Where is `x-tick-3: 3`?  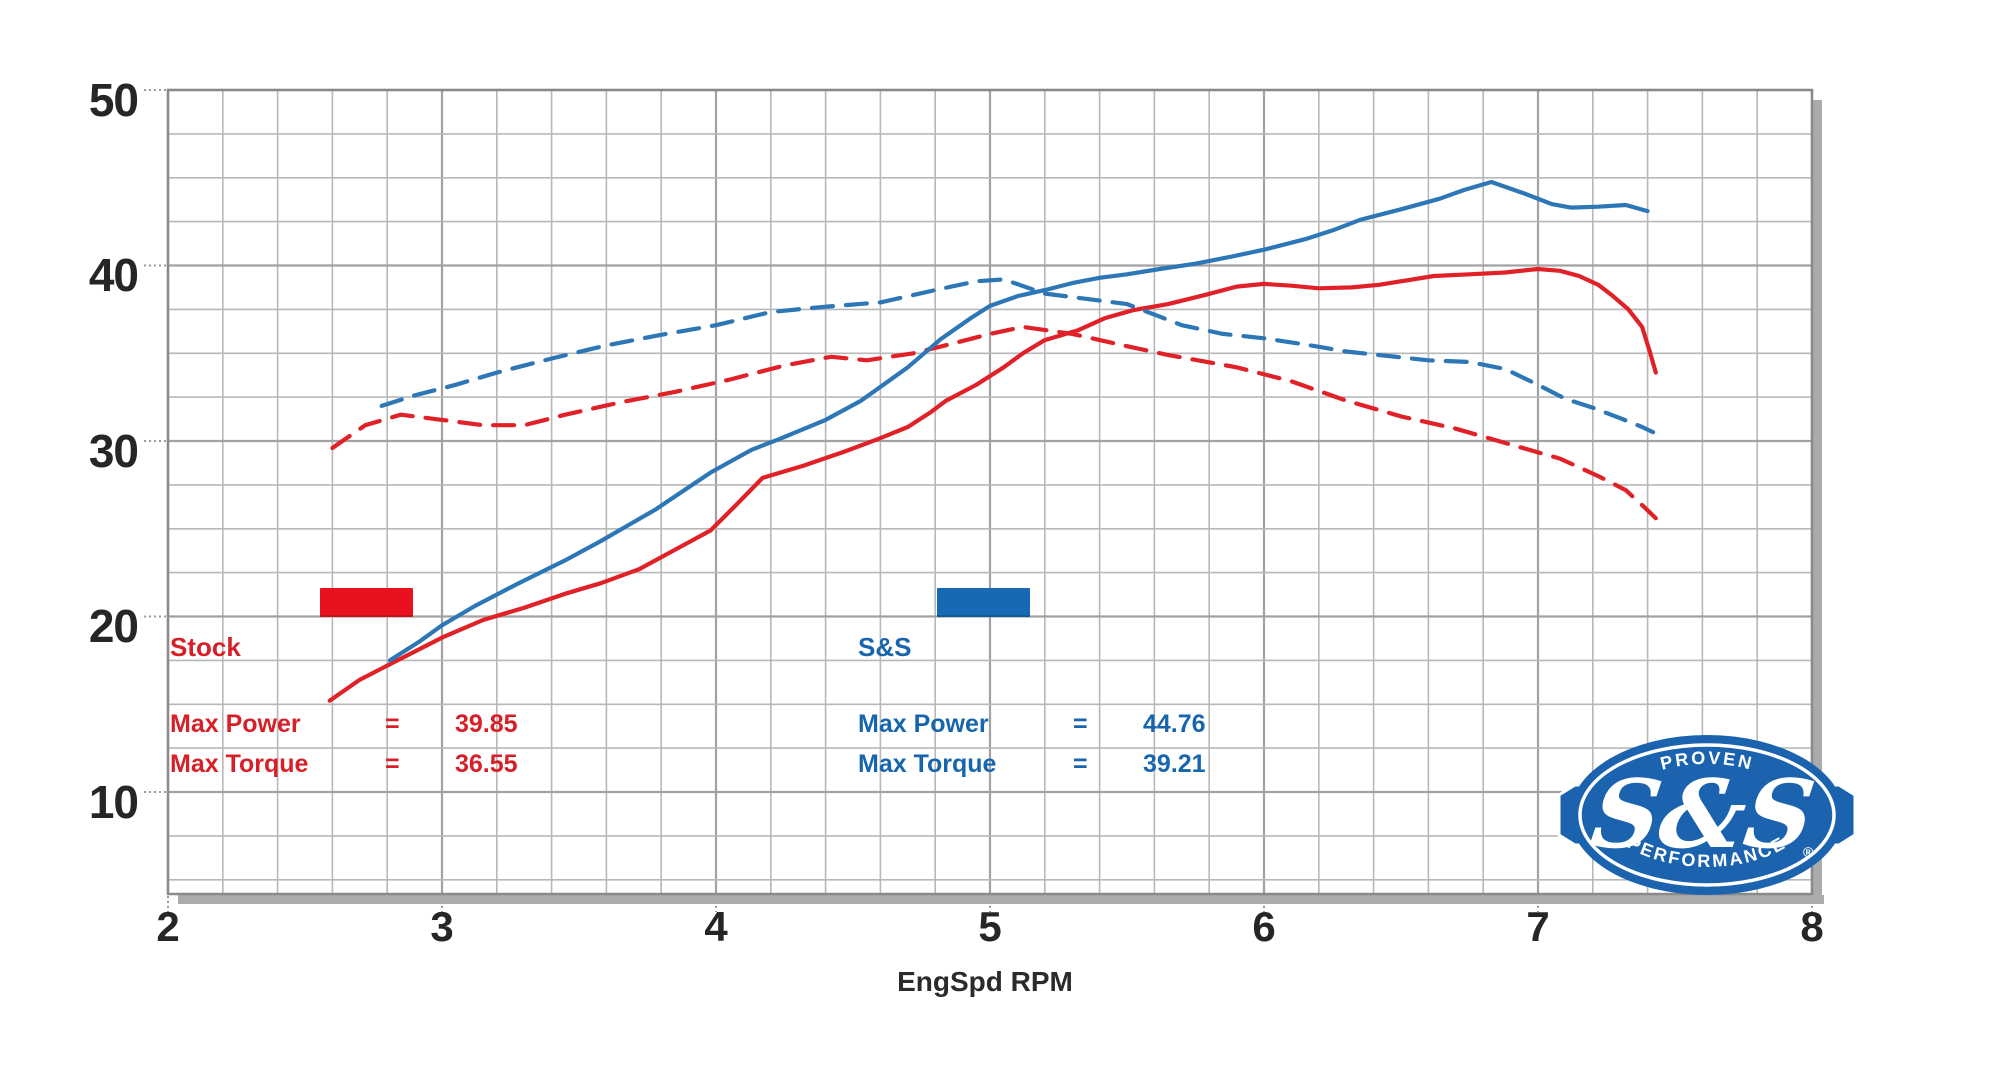 x-tick-3: 3 is located at coordinates (442, 926).